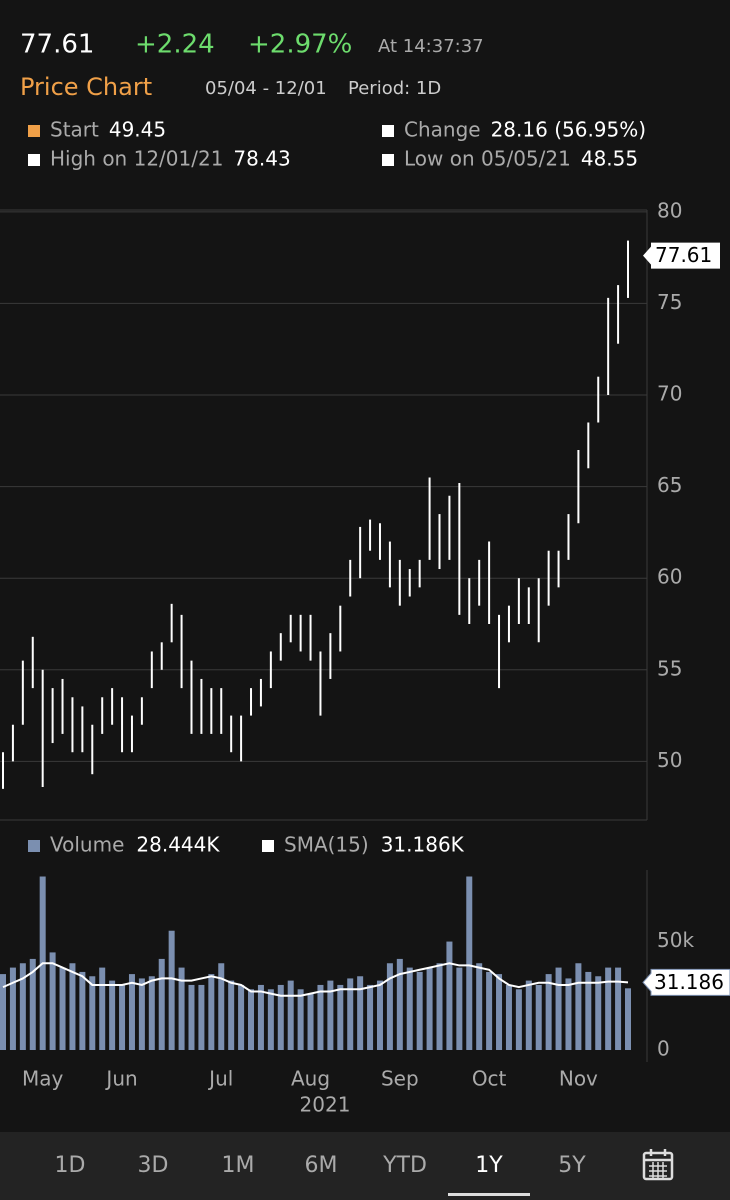 This screenshot has height=1200, width=730. What do you see at coordinates (404, 1165) in the screenshot?
I see `period-tab: YTD` at bounding box center [404, 1165].